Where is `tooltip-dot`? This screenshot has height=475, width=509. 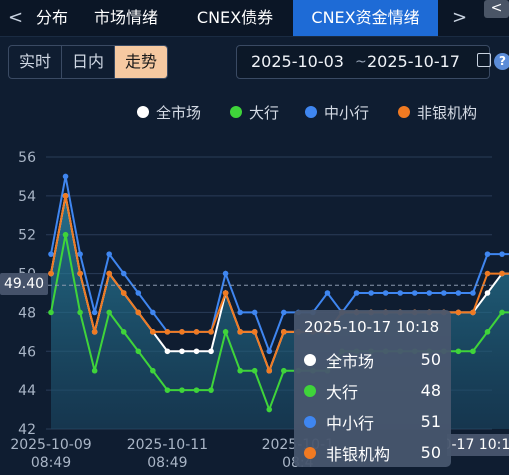 tooltip-dot is located at coordinates (310, 452).